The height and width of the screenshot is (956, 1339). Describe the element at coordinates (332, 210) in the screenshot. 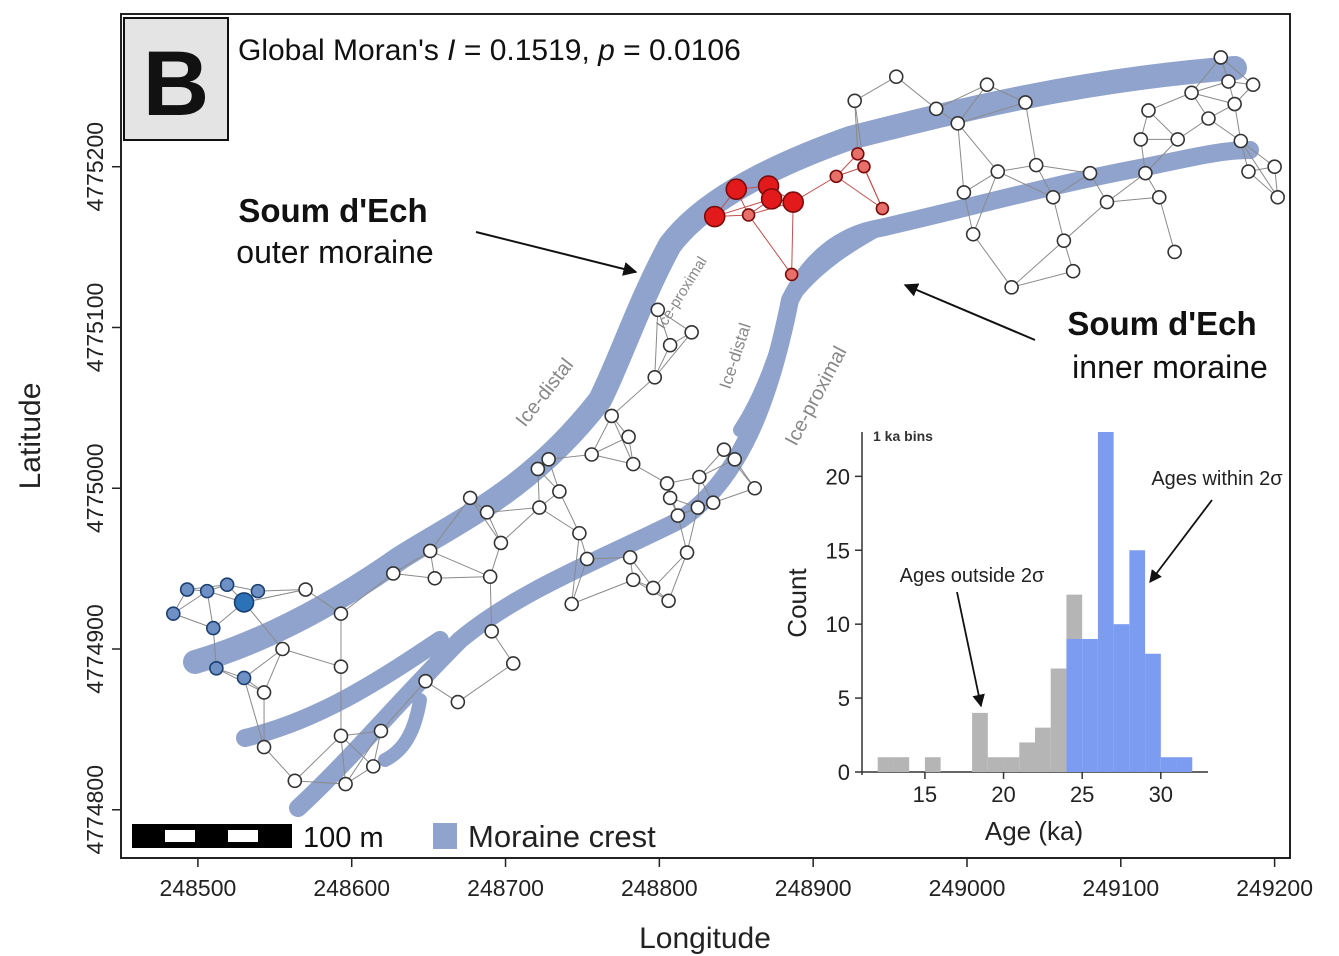

I see `outer-moraine-title: Soum d'Ech` at that location.